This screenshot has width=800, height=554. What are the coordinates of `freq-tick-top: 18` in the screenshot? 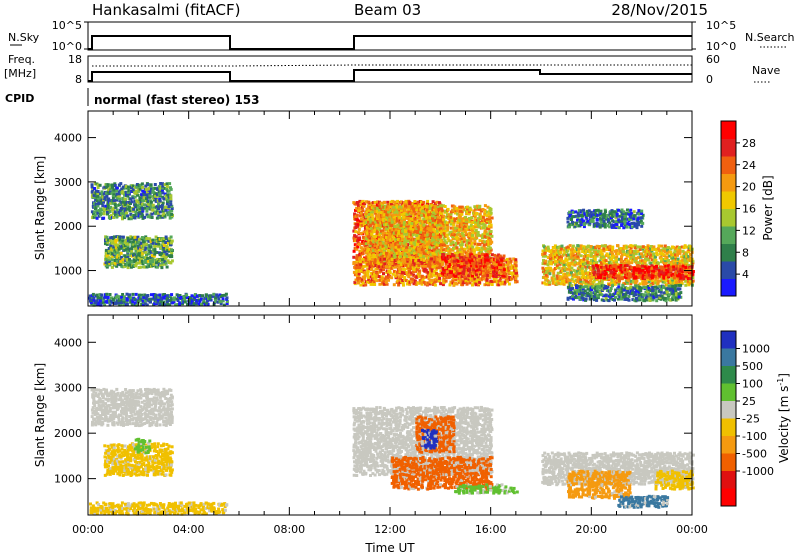 It's located at (75, 59).